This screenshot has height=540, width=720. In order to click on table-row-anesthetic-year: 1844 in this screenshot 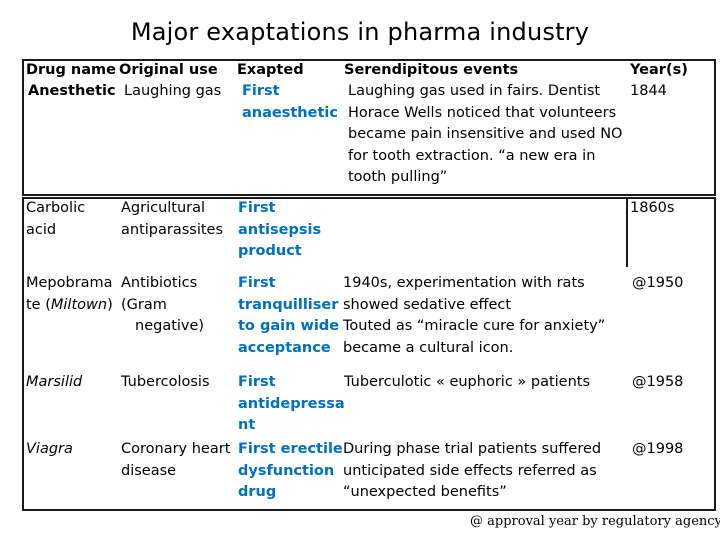, I will do `click(648, 91)`.